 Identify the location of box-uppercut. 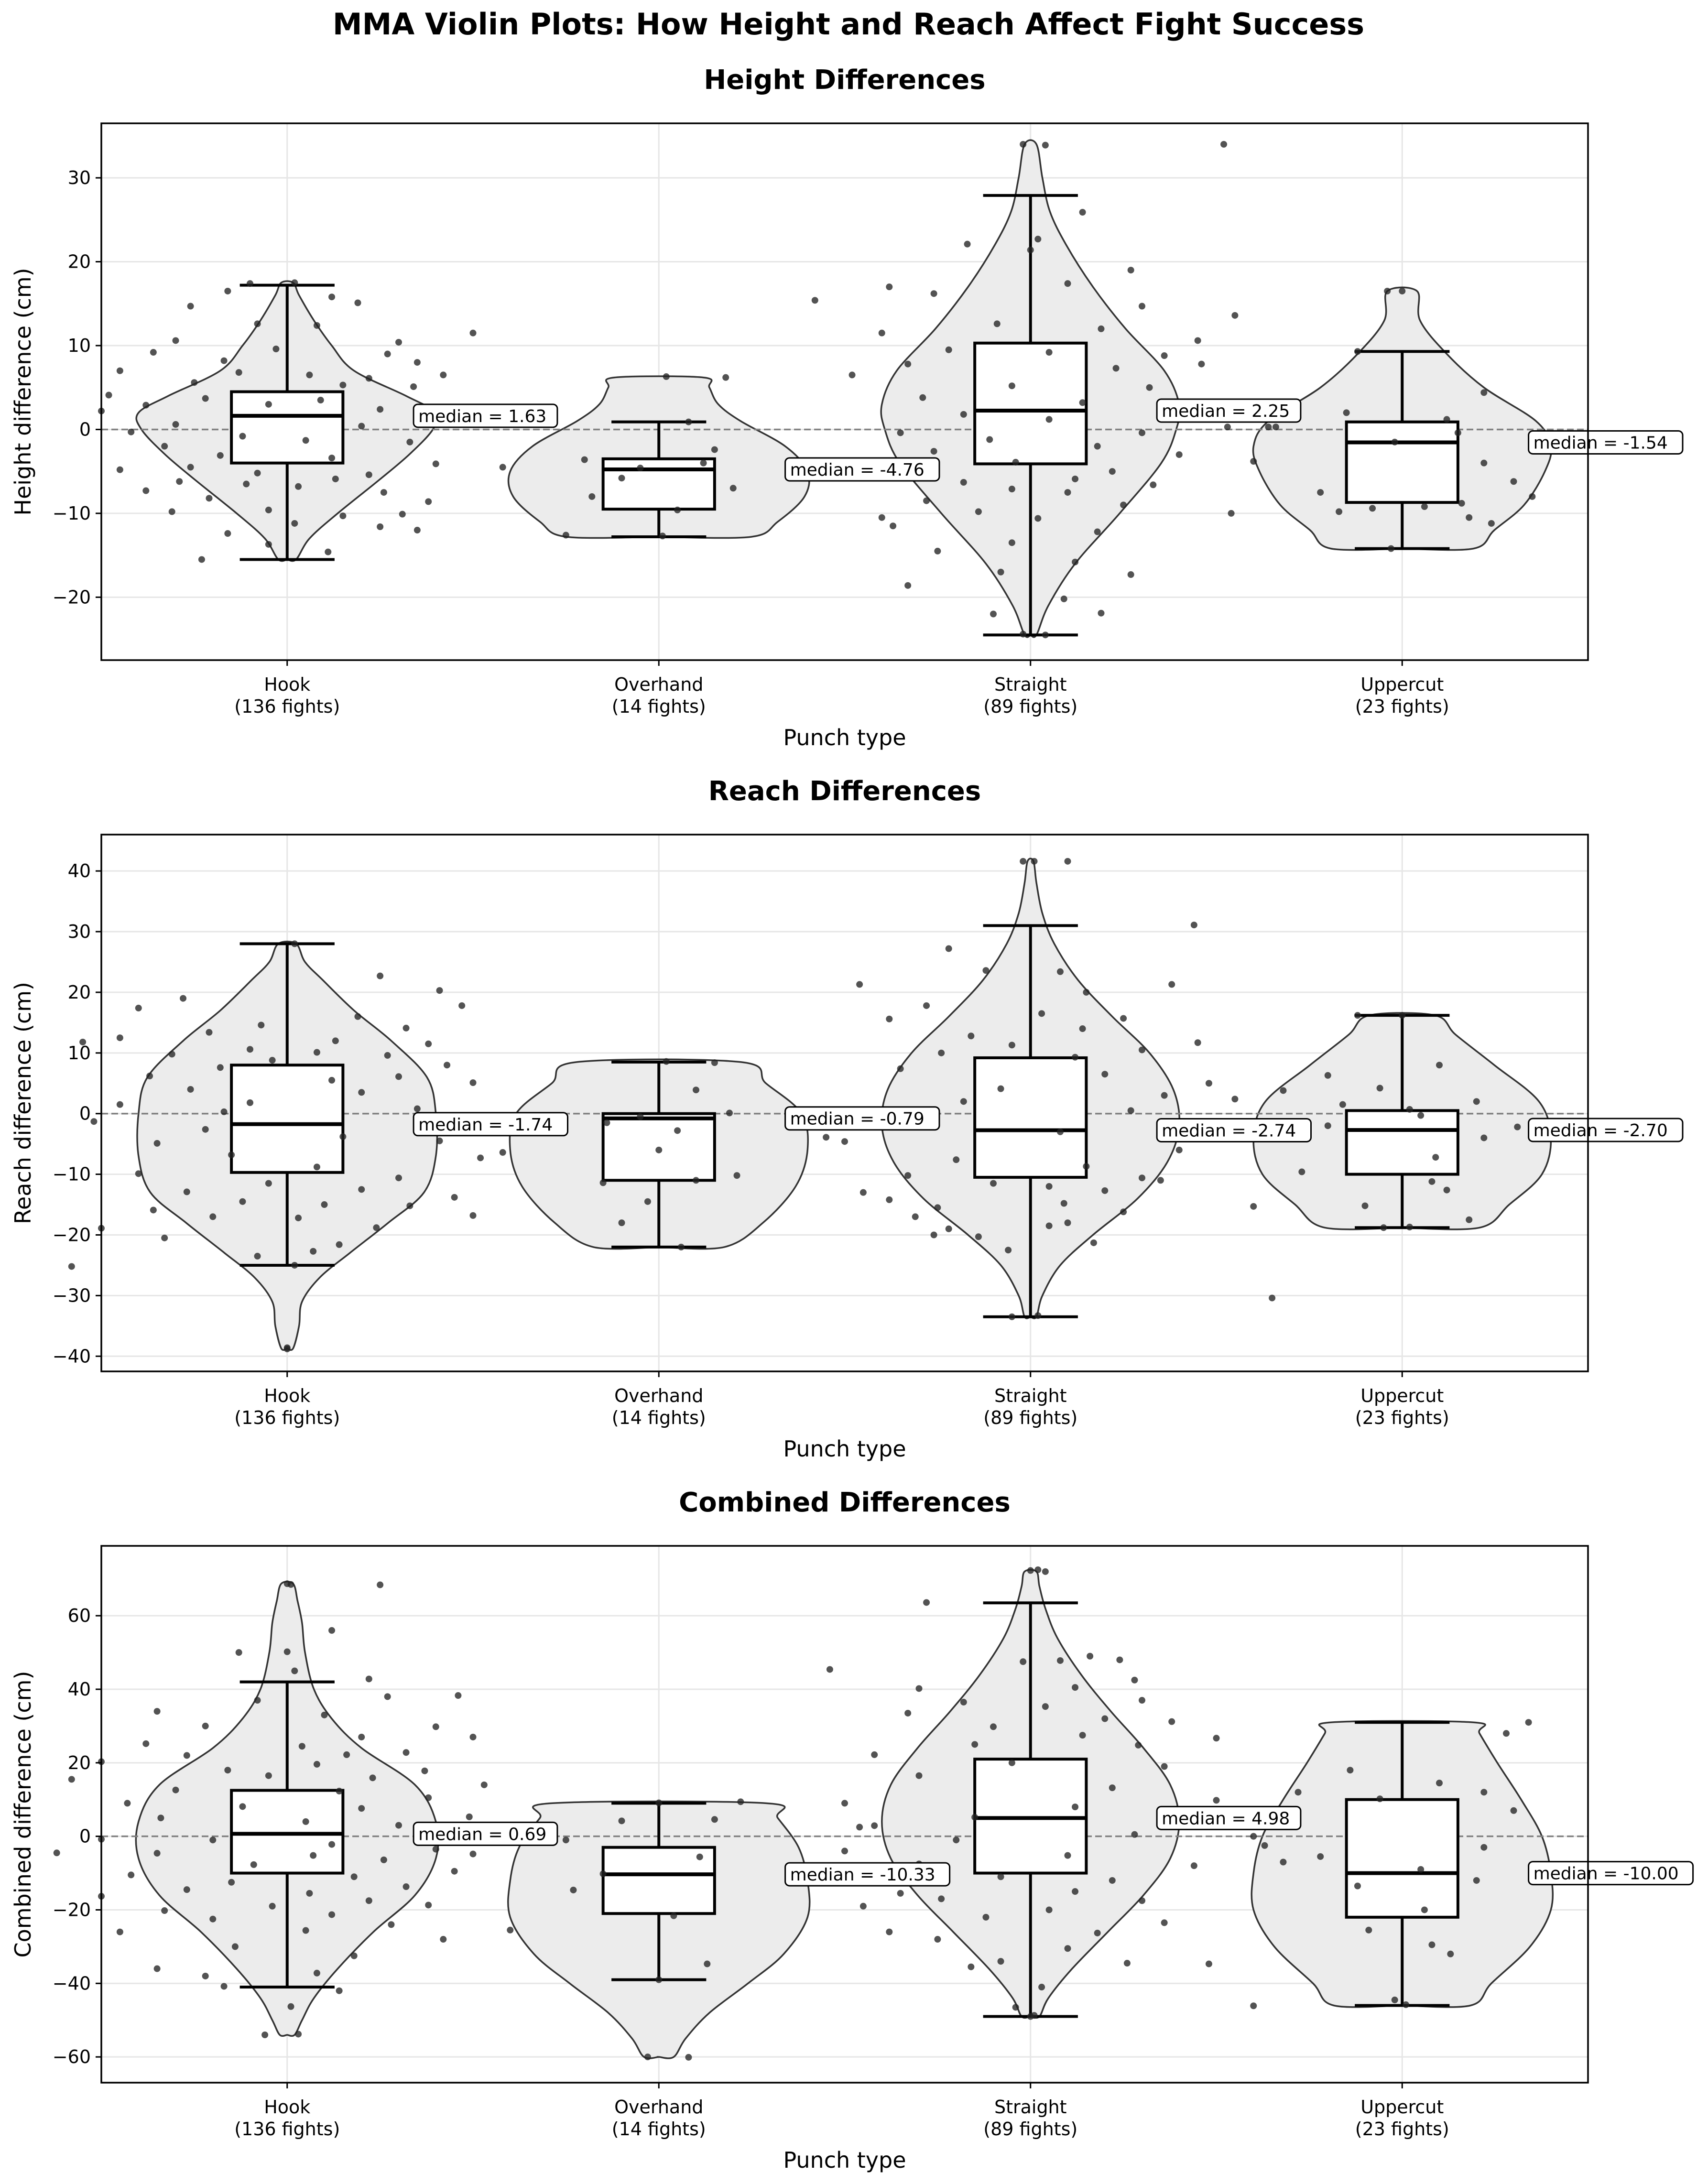
(1402, 462).